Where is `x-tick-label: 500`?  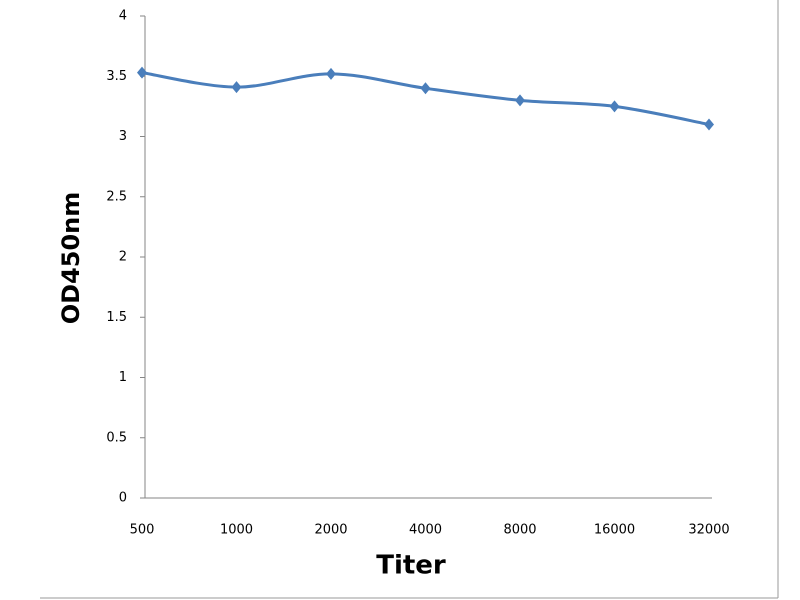
x-tick-label: 500 is located at coordinates (142, 530).